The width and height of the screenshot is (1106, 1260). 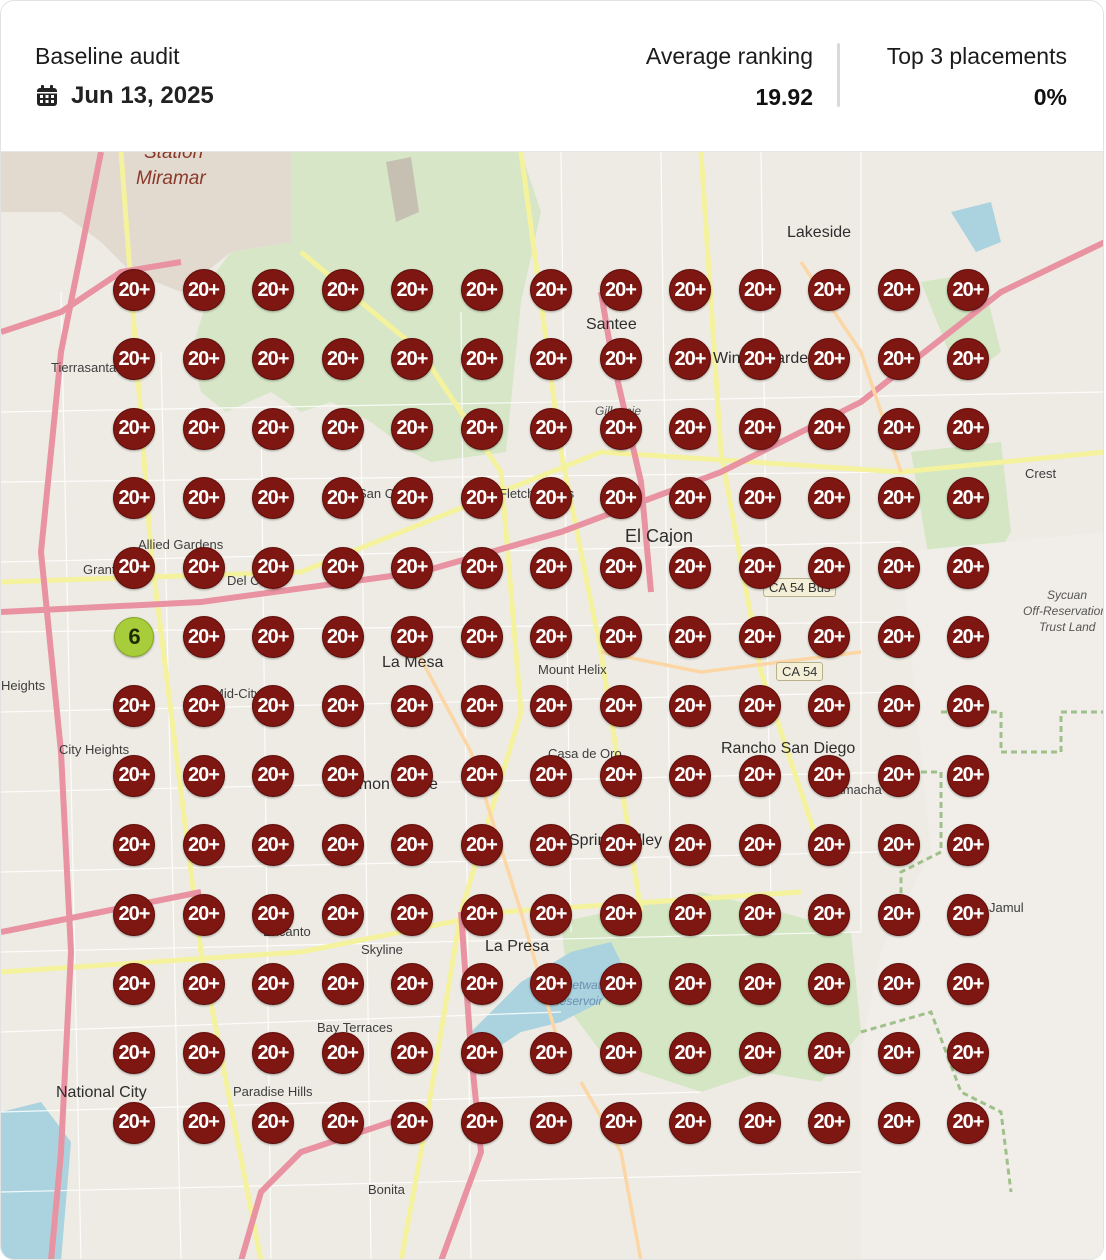 I want to click on rank-pin-highlight: 6, so click(x=134, y=637).